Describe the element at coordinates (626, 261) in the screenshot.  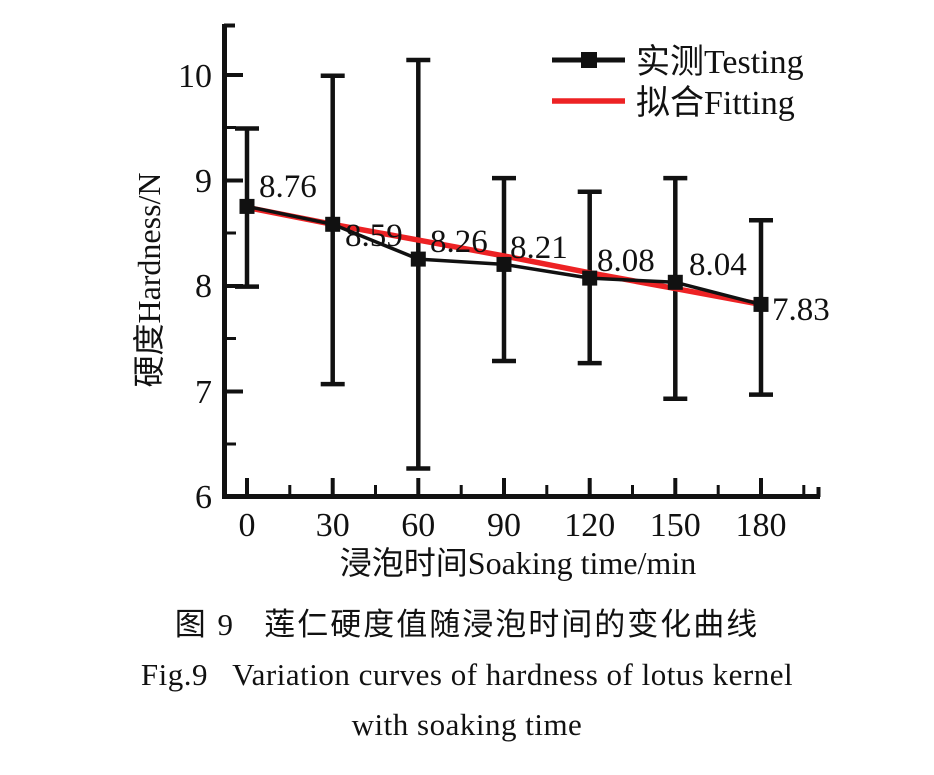
I see `data-label: 8.08` at that location.